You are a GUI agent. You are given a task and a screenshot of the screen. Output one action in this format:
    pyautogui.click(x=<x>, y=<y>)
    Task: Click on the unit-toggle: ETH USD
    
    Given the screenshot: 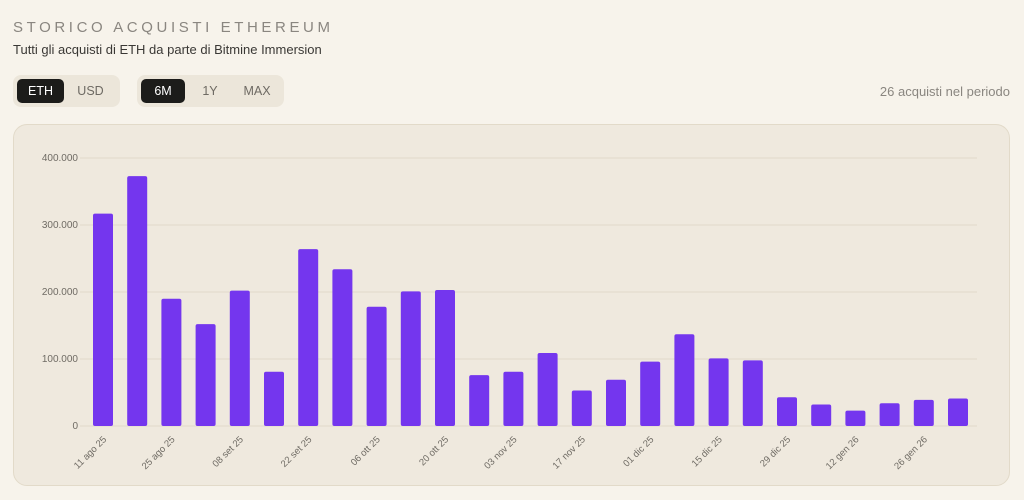 What is the action you would take?
    pyautogui.click(x=66, y=91)
    